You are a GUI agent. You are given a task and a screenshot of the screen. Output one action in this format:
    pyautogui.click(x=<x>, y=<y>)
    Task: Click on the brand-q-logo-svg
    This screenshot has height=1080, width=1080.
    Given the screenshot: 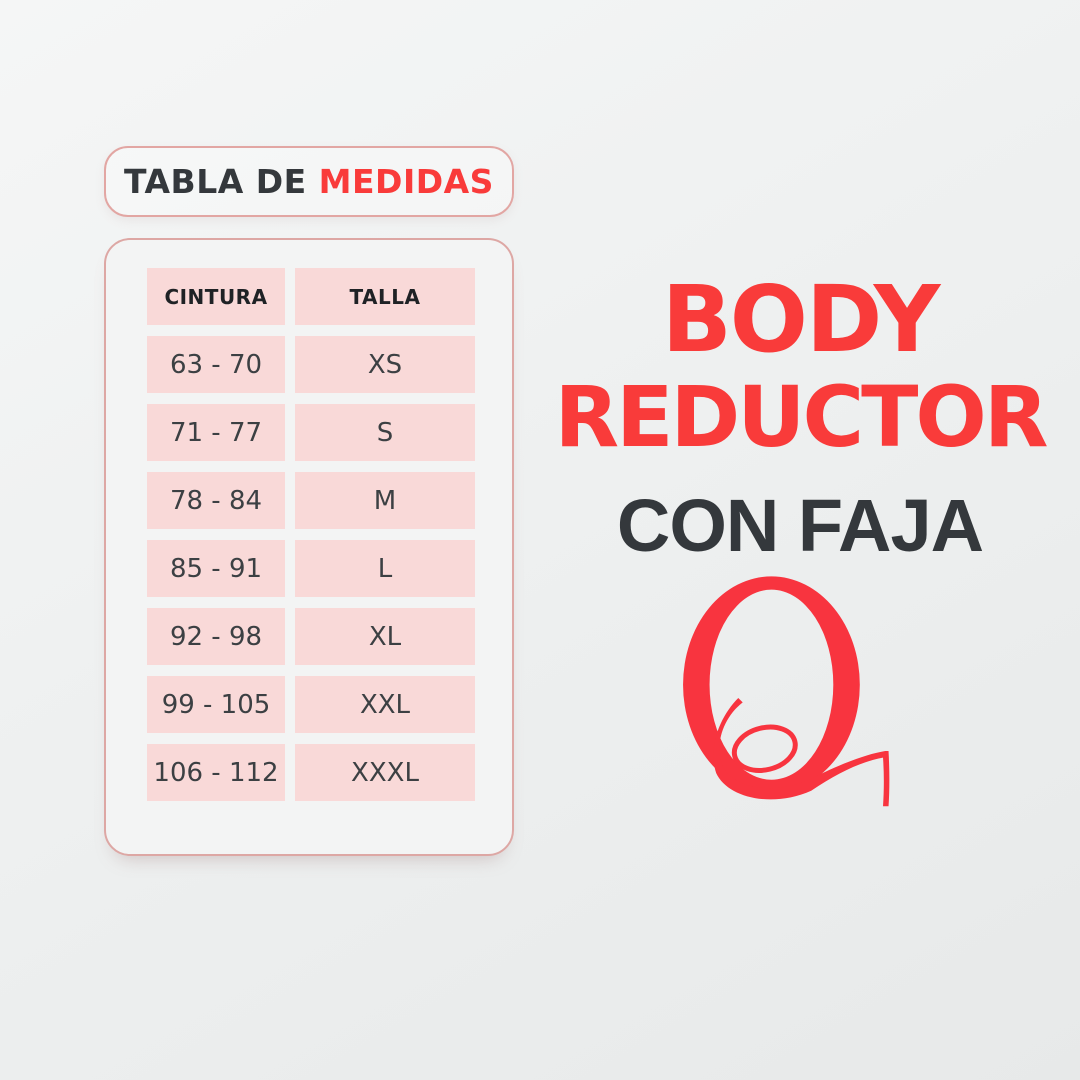 What is the action you would take?
    pyautogui.click(x=786, y=691)
    